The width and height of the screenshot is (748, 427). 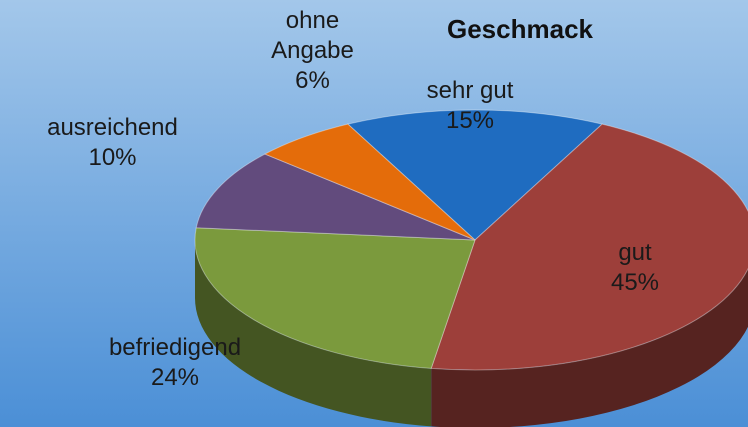 I want to click on value-label: 15%, so click(x=470, y=120).